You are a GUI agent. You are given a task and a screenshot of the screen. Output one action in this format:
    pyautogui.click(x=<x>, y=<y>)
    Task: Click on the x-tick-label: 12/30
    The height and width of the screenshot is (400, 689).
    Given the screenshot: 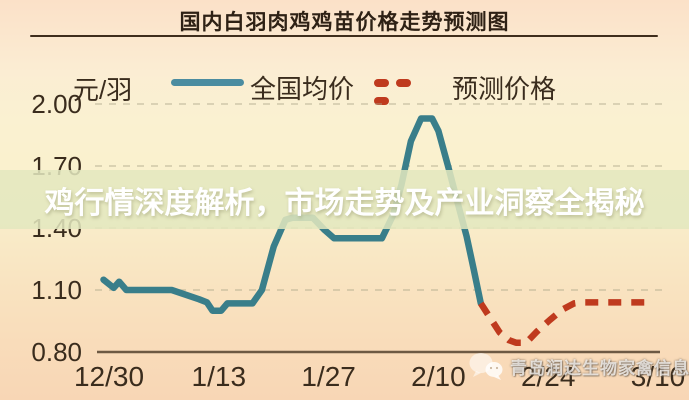 What is the action you would take?
    pyautogui.click(x=109, y=376)
    